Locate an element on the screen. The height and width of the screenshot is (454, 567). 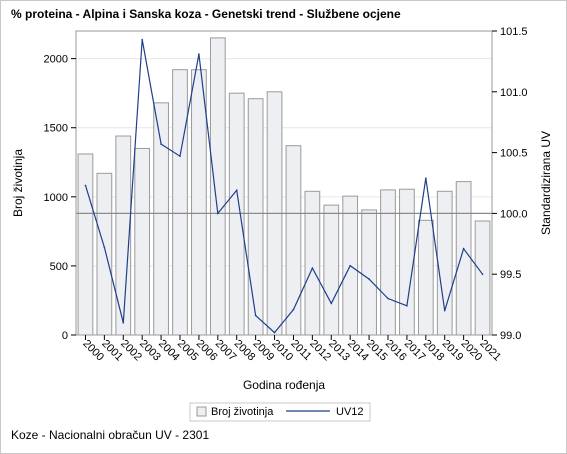
uv12-point-2019 is located at coordinates (444, 310).